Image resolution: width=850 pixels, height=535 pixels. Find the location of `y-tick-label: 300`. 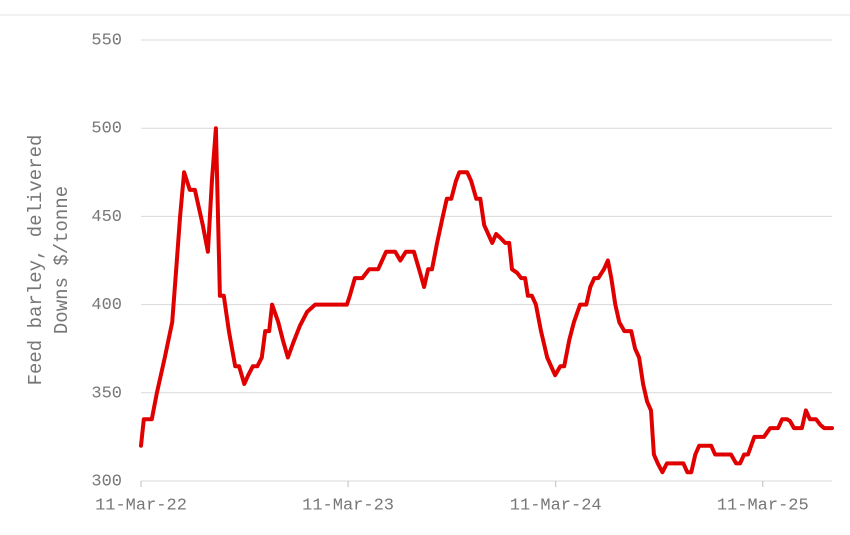

y-tick-label: 300 is located at coordinates (106, 481).